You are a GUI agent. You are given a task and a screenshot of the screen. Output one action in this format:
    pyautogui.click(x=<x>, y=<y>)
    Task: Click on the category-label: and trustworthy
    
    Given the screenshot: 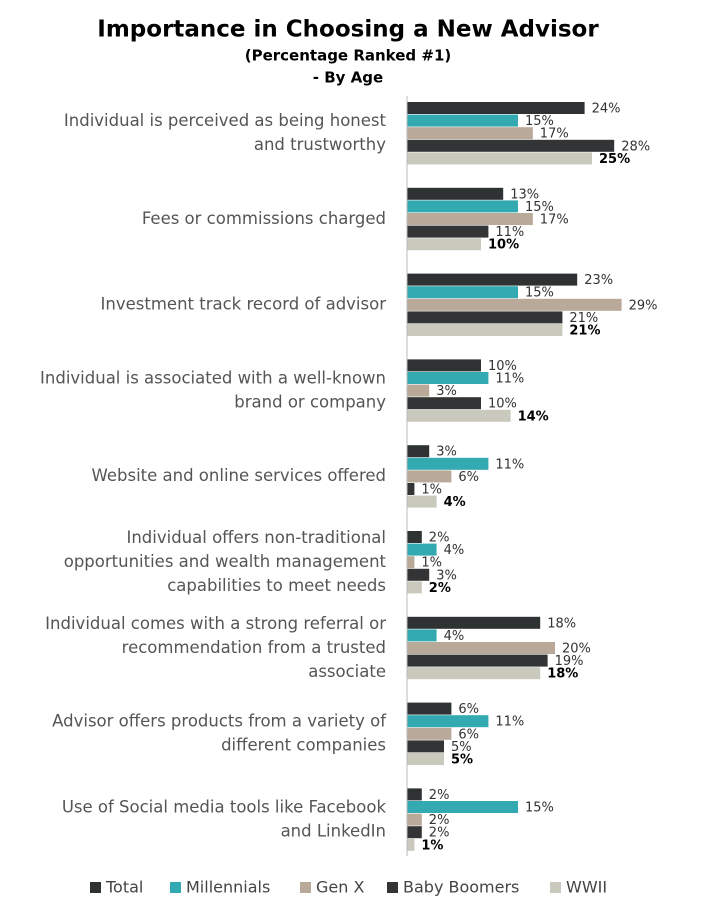 What is the action you would take?
    pyautogui.click(x=320, y=144)
    